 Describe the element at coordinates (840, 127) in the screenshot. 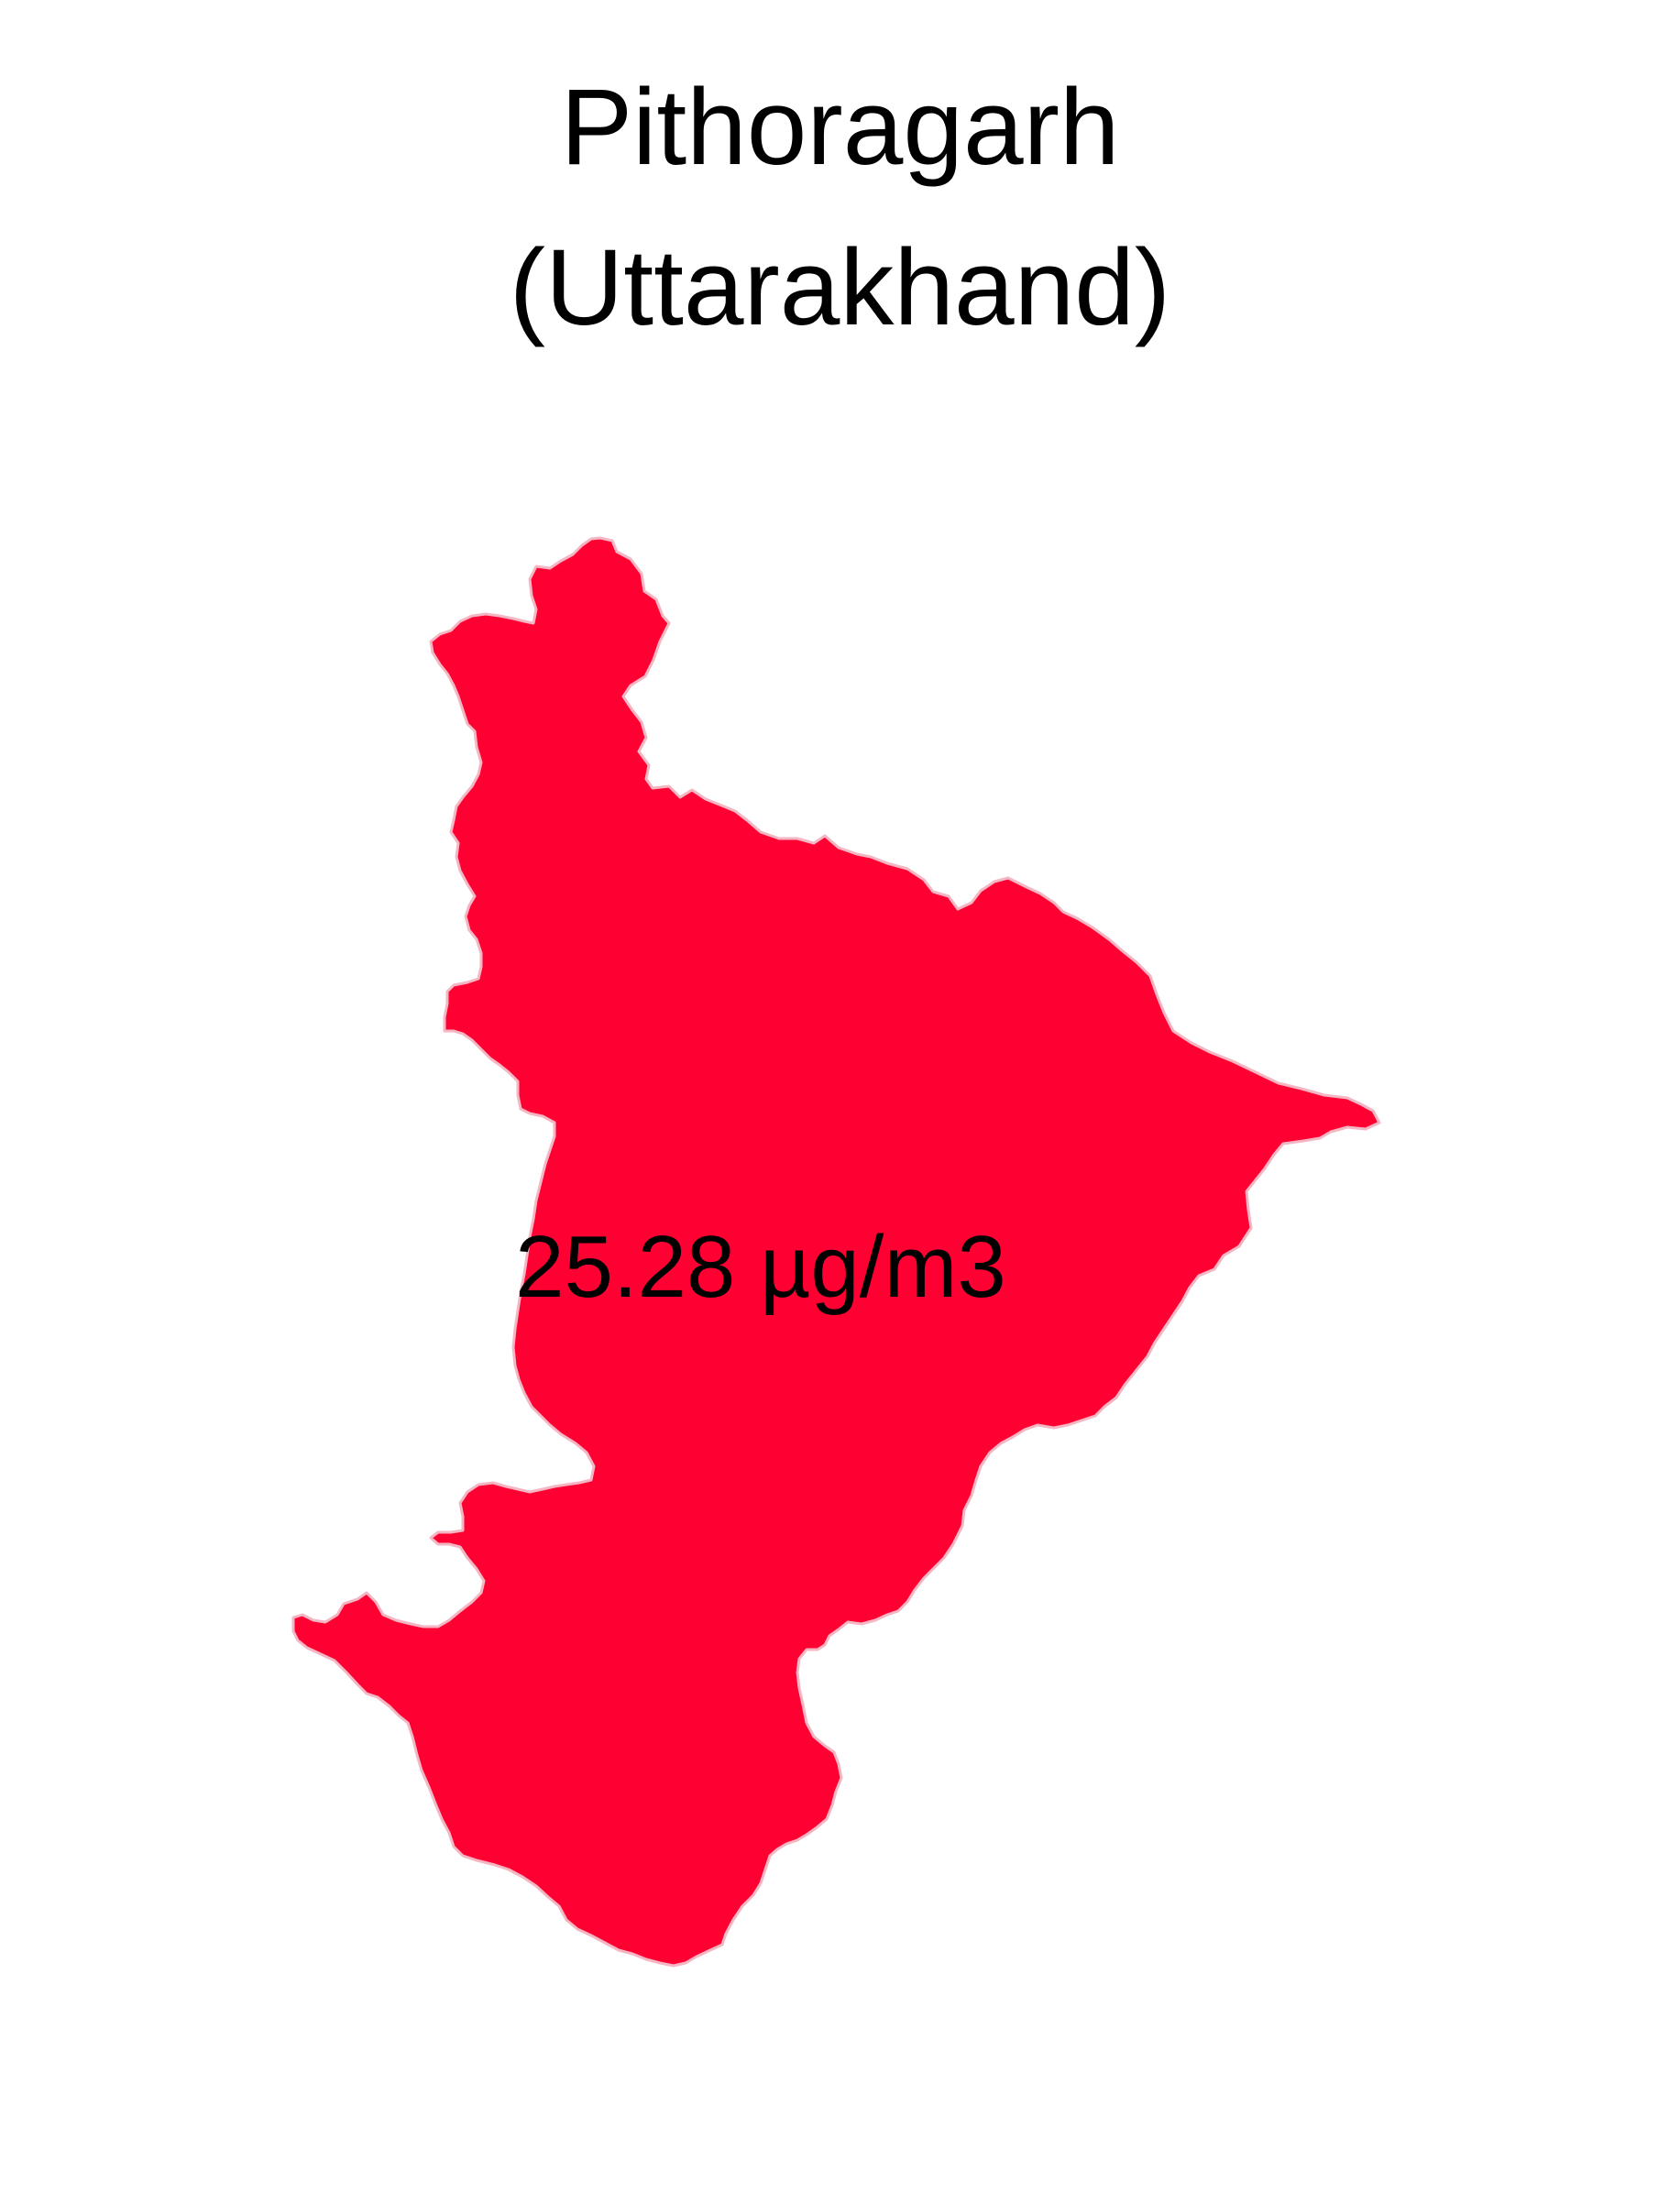

I see `map-title-district: Pithoragarh` at that location.